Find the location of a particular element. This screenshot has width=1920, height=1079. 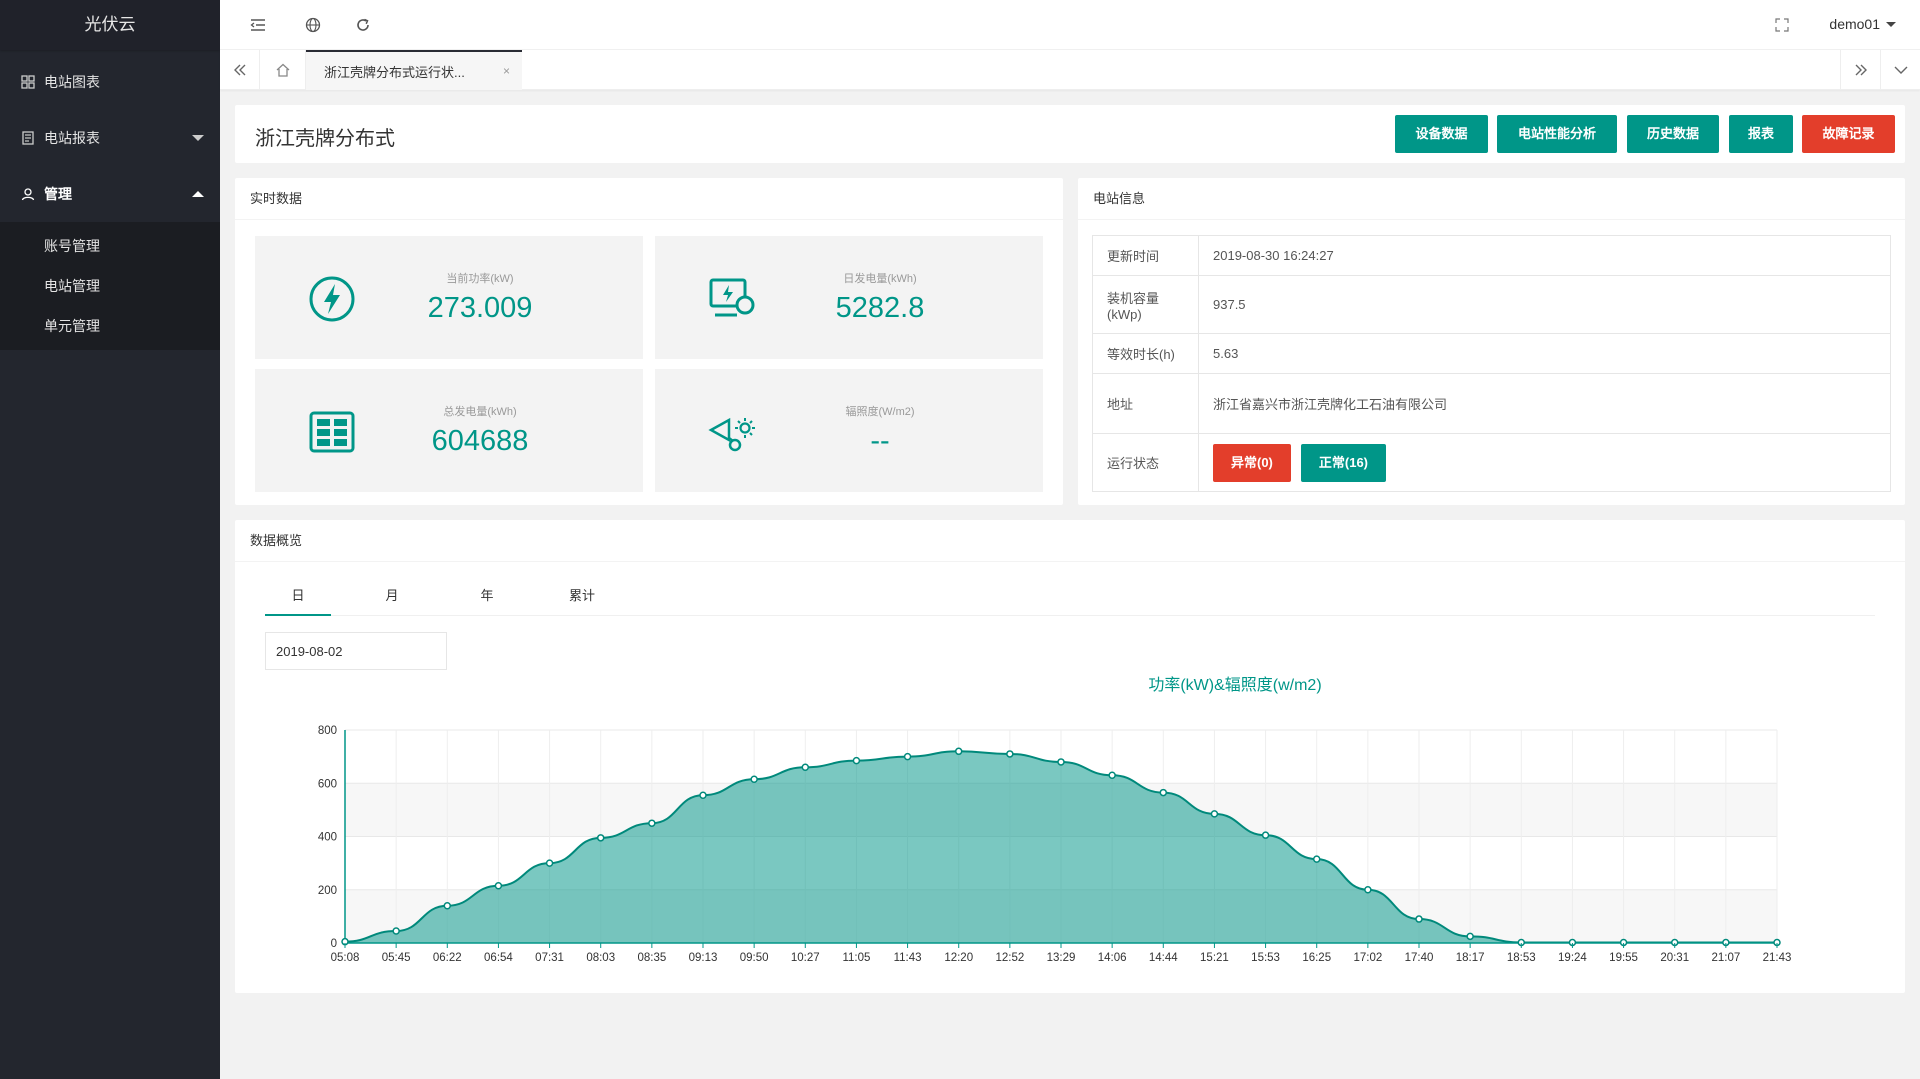

x-tick-label: 19:55 is located at coordinates (1623, 958).